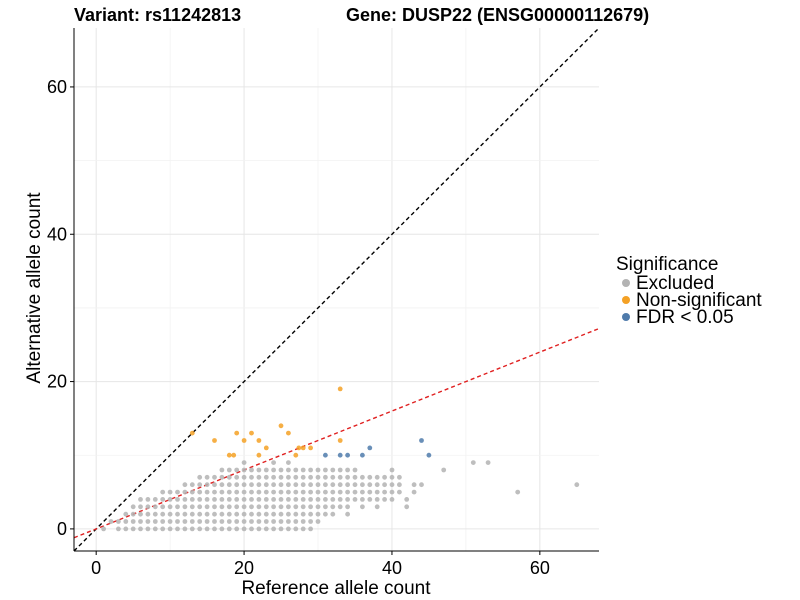 The image size is (800, 600). I want to click on x-tick-label: 0, so click(96, 568).